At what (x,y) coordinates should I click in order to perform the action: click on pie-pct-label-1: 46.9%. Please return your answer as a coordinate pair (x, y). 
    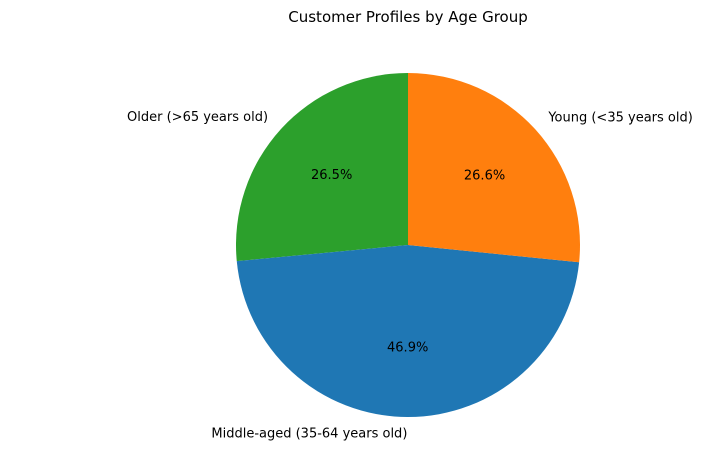
    Looking at the image, I should click on (407, 348).